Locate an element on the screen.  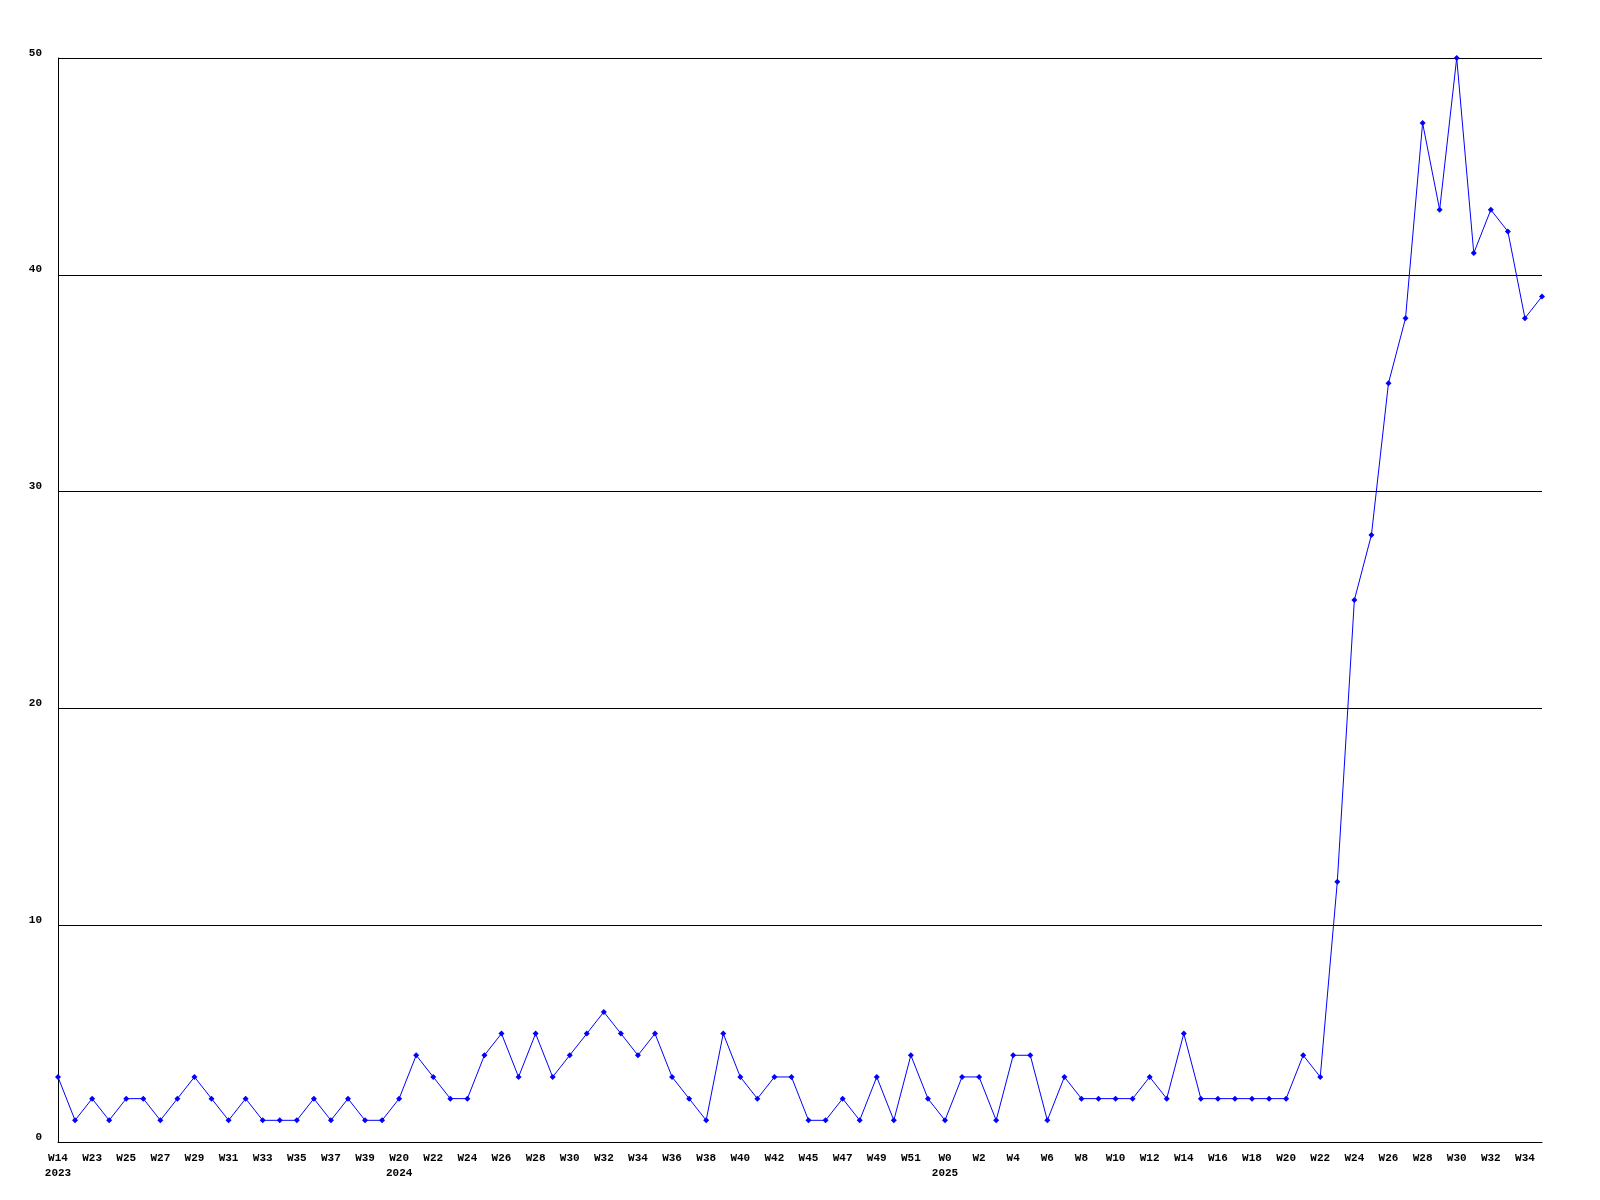
x-tick-label: W51 is located at coordinates (911, 1157).